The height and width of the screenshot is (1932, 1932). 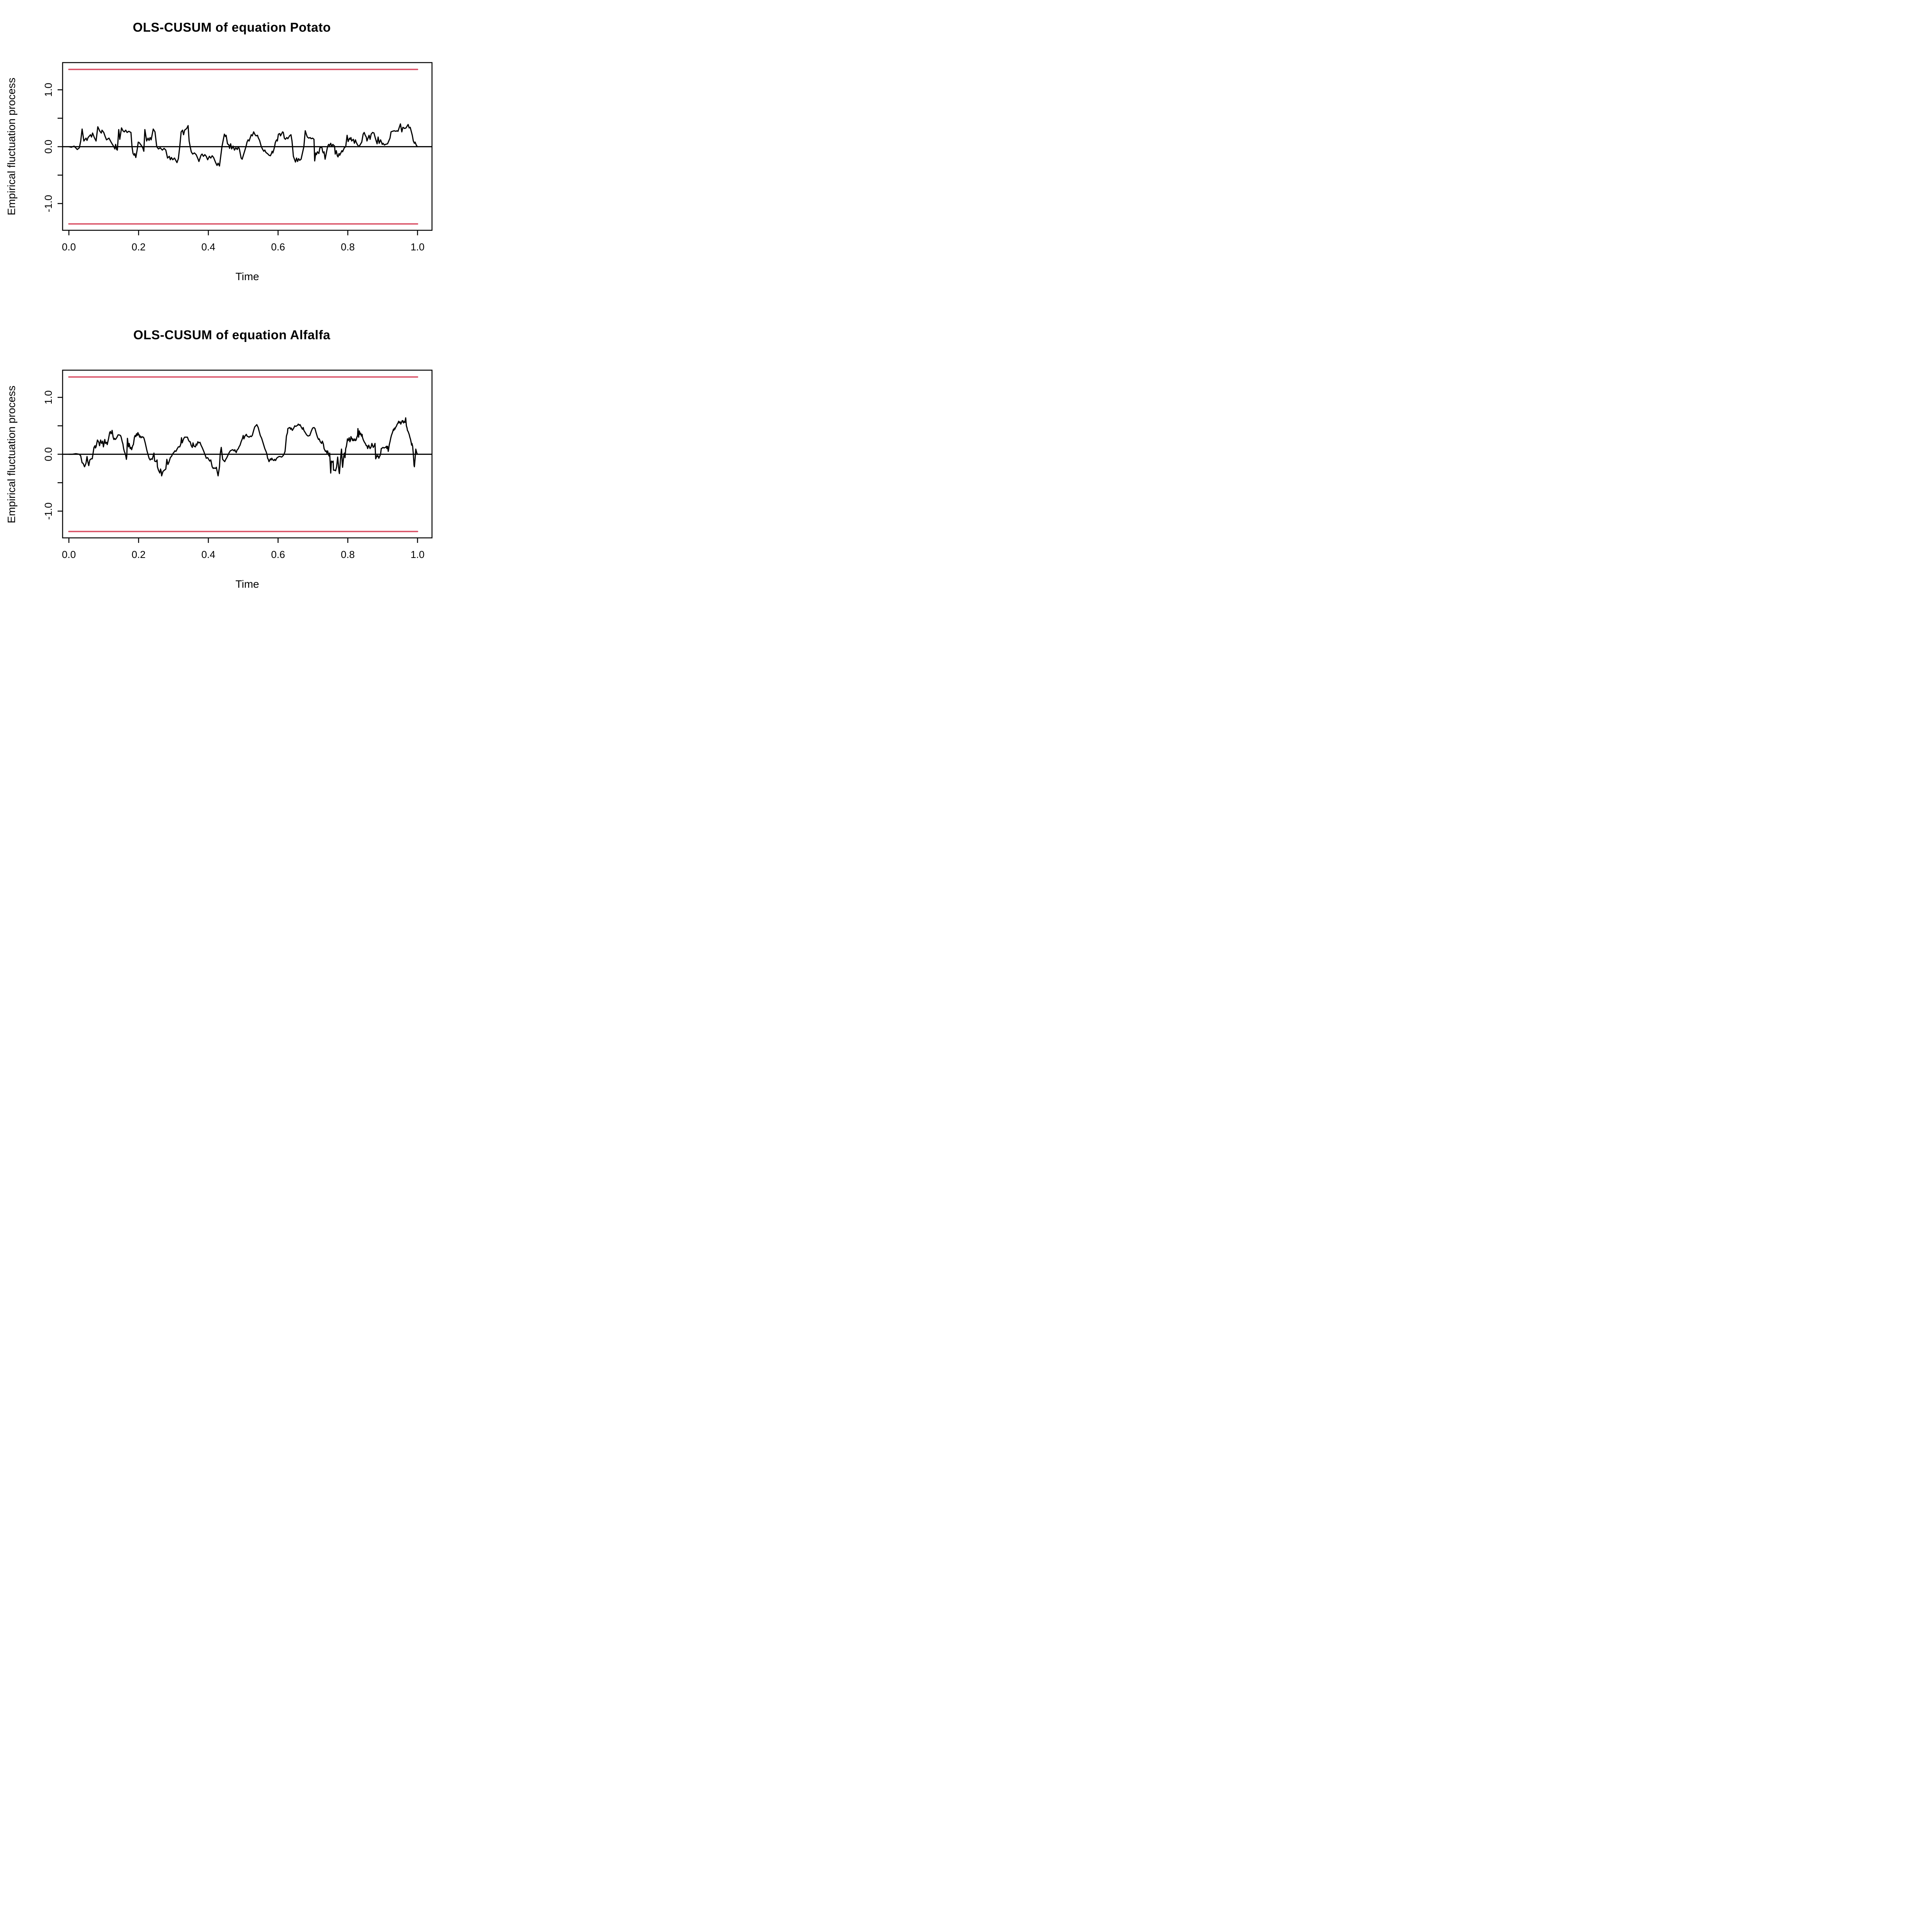 What do you see at coordinates (69, 247) in the screenshot?
I see `potato-x-tick-label: 0.0` at bounding box center [69, 247].